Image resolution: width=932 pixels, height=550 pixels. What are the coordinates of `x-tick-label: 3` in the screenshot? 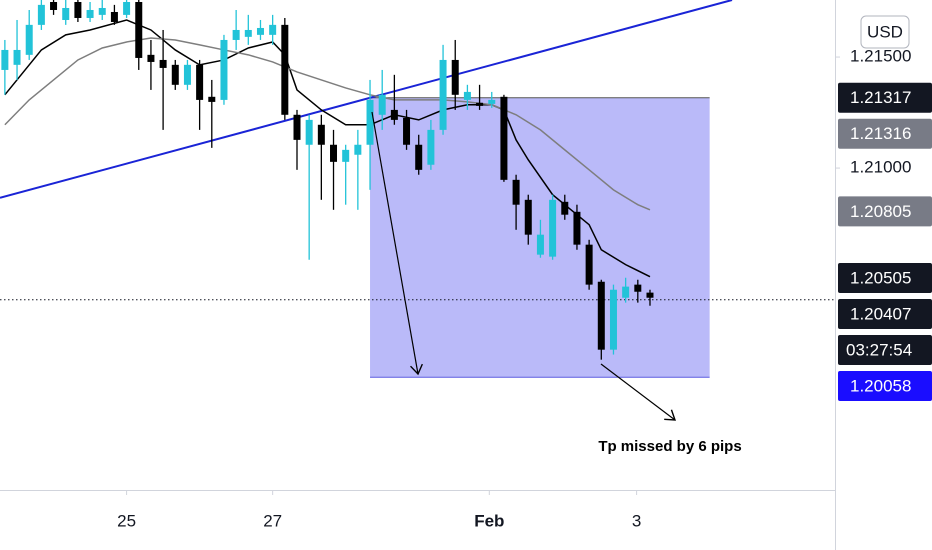 It's located at (636, 520).